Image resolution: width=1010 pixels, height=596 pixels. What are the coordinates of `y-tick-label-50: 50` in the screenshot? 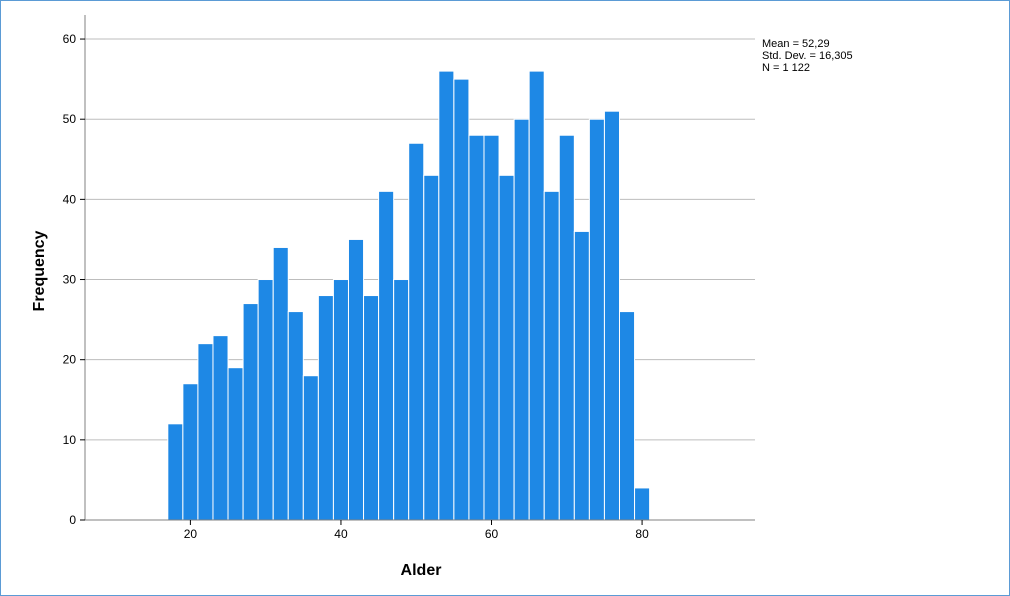 It's located at (70, 119).